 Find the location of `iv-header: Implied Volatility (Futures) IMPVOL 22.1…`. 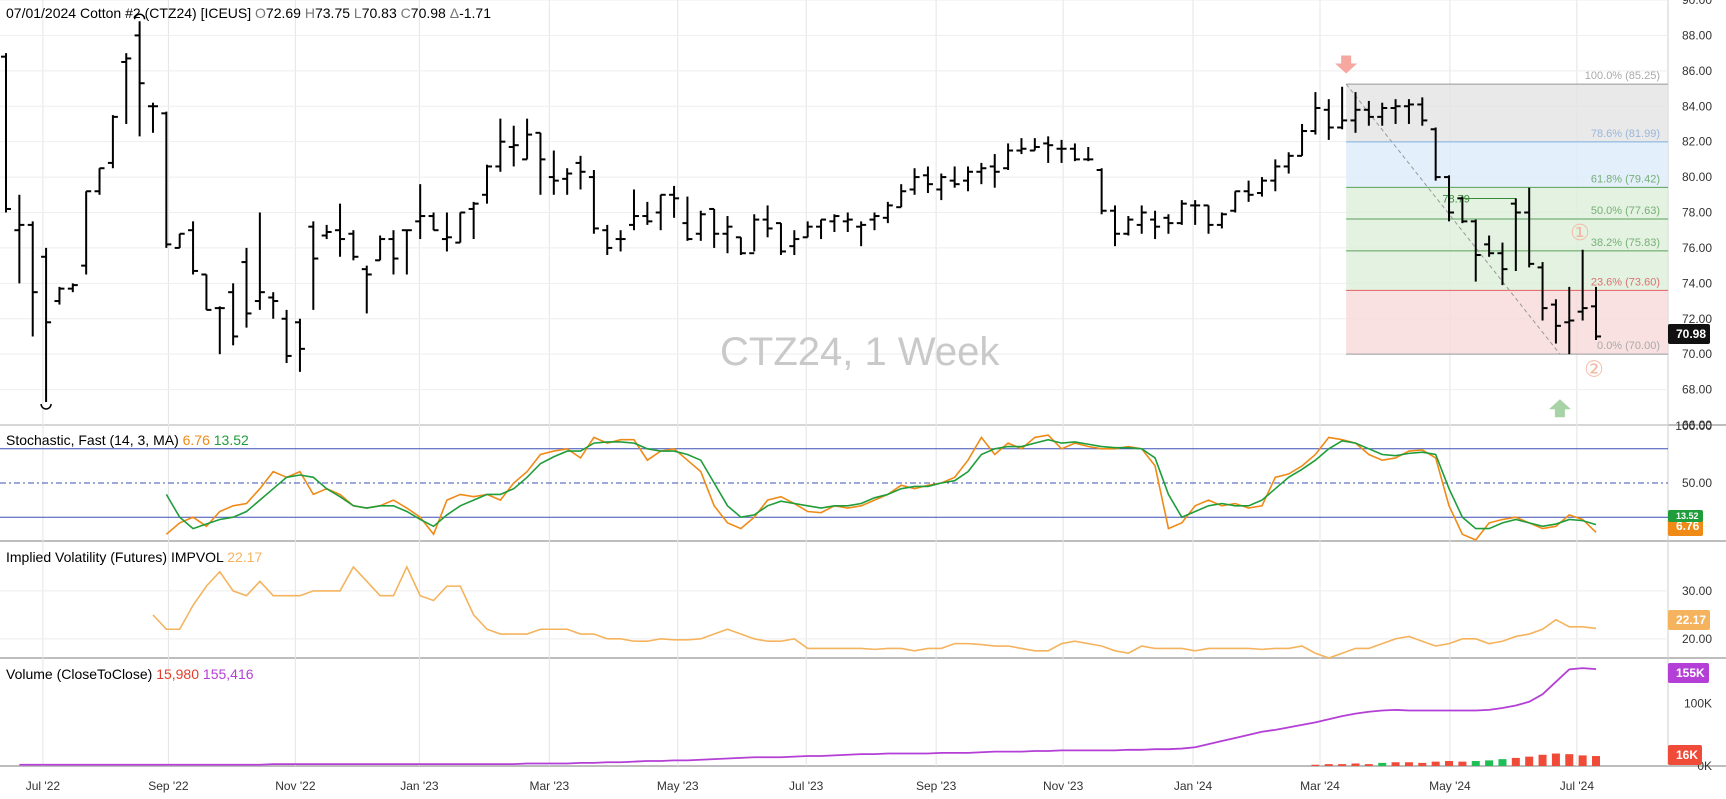

iv-header: Implied Volatility (Futures) IMPVOL 22.1… is located at coordinates (134, 557).